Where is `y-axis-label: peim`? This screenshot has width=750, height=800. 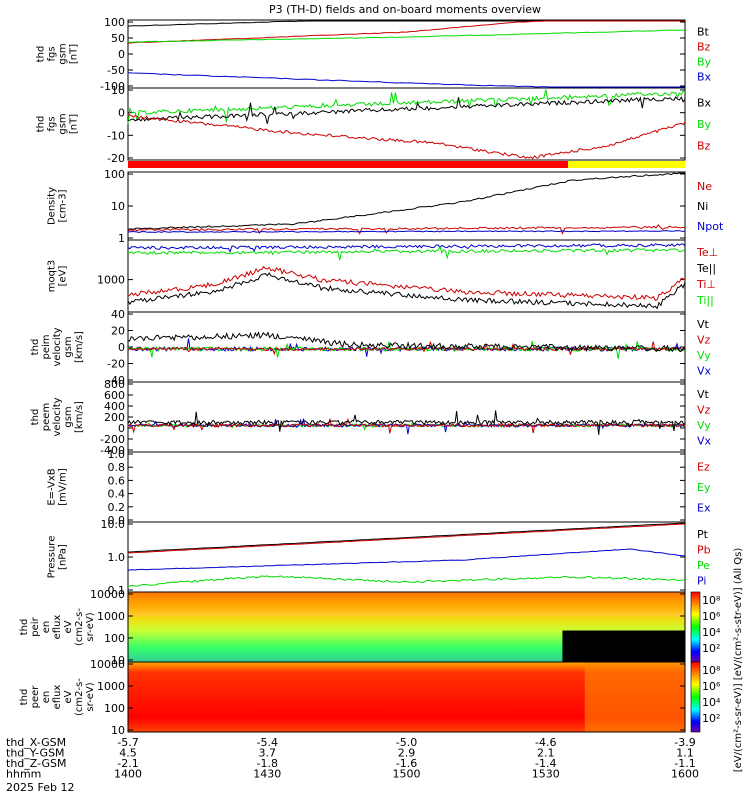 y-axis-label: peim is located at coordinates (46, 346).